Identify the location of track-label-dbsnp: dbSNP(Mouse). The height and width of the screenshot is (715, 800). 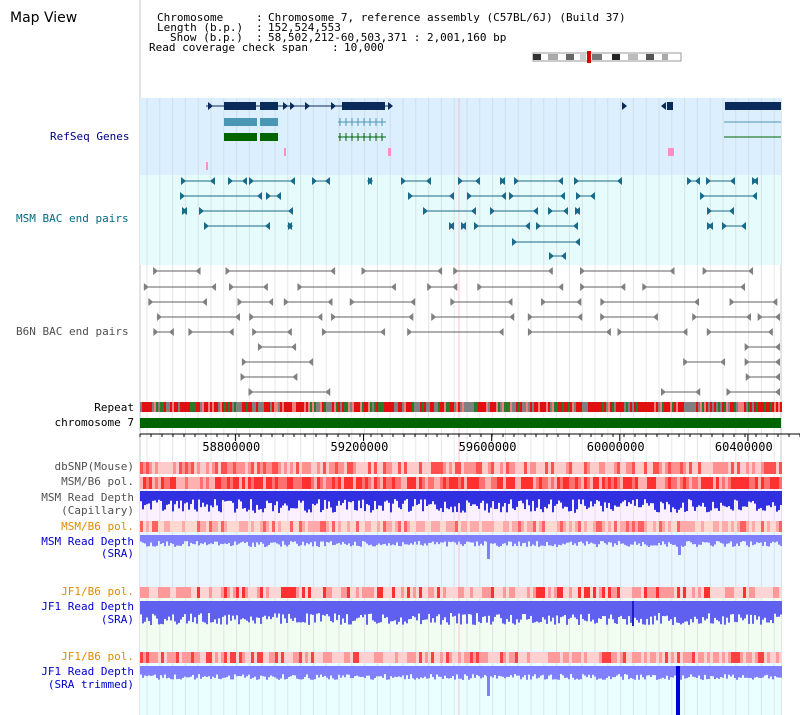
(94, 466).